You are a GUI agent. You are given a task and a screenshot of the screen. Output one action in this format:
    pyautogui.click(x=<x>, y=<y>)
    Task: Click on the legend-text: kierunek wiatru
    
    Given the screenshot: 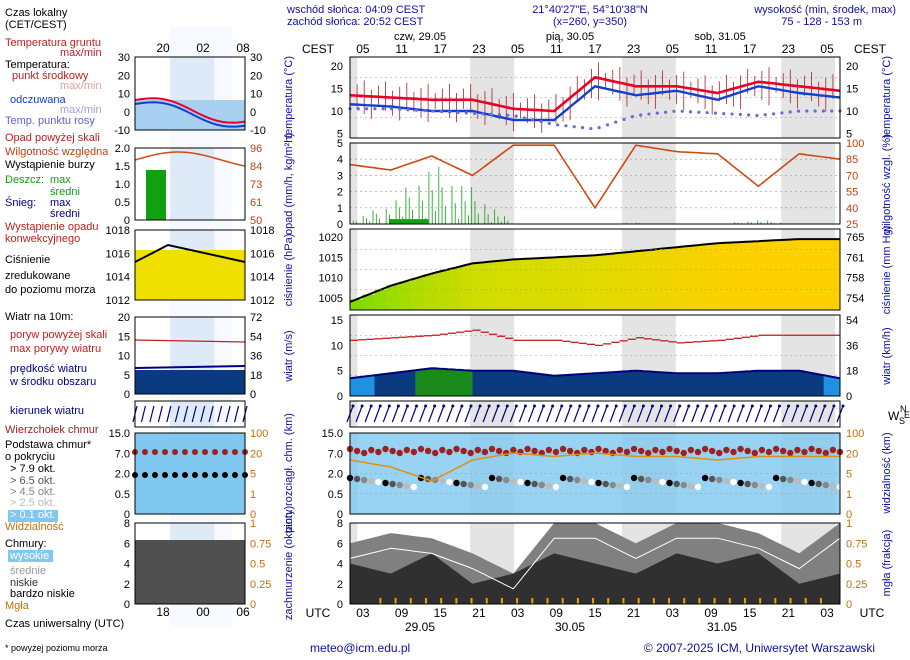 What is the action you would take?
    pyautogui.click(x=47, y=411)
    